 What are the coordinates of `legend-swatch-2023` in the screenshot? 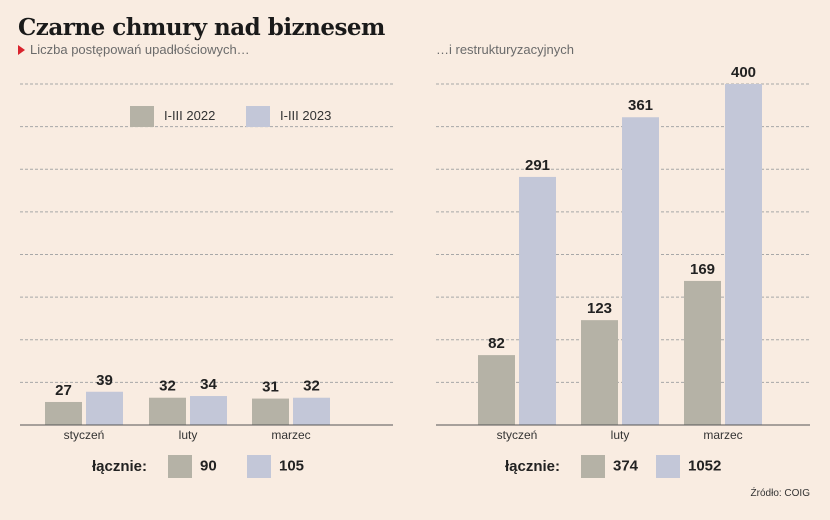 It's located at (258, 116).